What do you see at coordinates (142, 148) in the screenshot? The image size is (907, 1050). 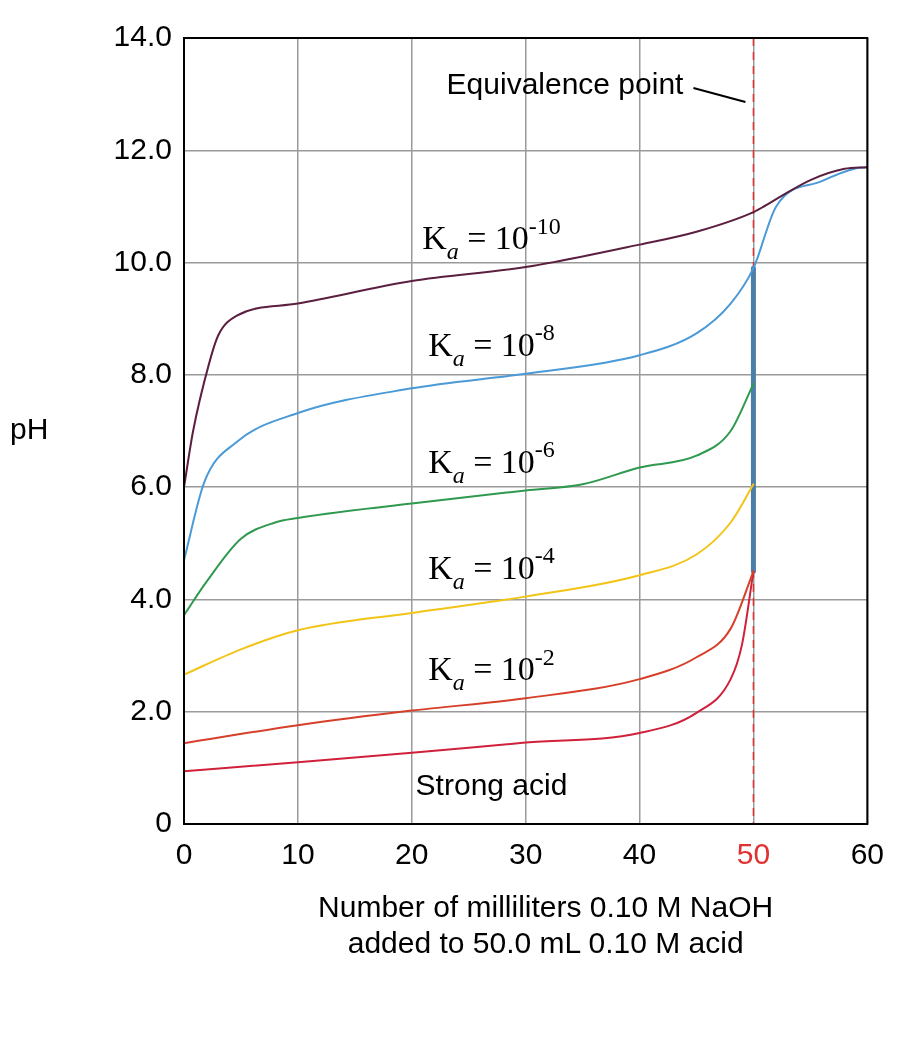 I see `y-tick-label: 12.0` at bounding box center [142, 148].